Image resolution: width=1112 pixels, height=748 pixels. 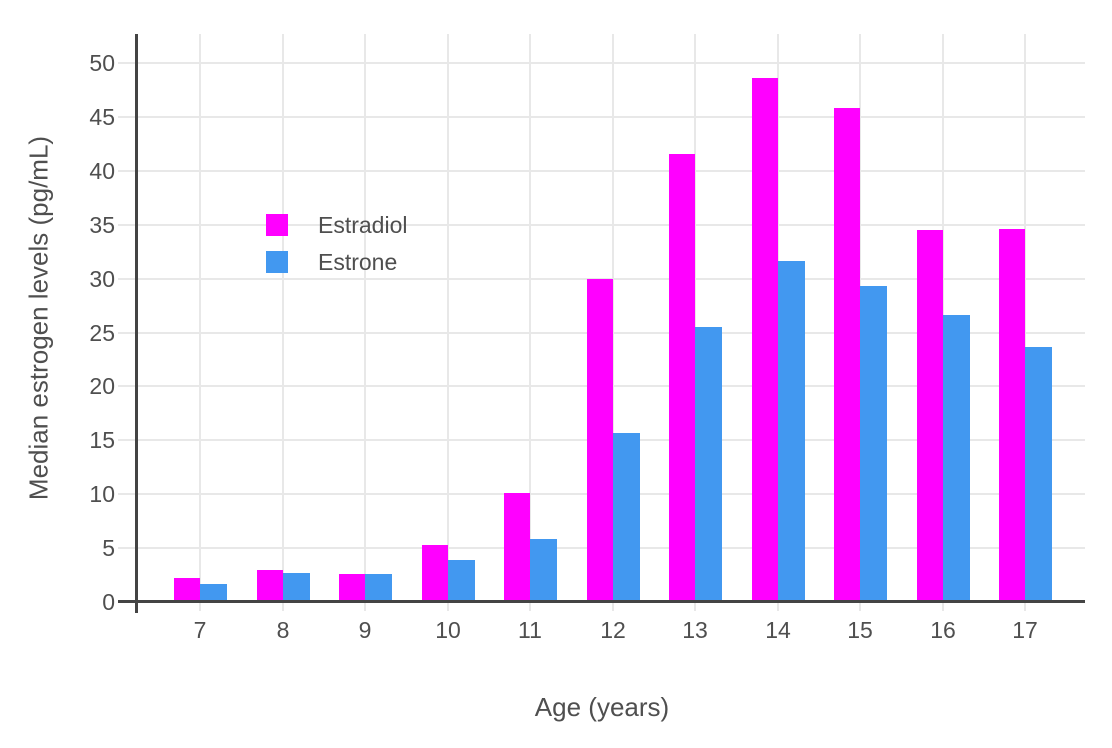 I want to click on y-tick-label-5: 5, so click(x=108, y=548).